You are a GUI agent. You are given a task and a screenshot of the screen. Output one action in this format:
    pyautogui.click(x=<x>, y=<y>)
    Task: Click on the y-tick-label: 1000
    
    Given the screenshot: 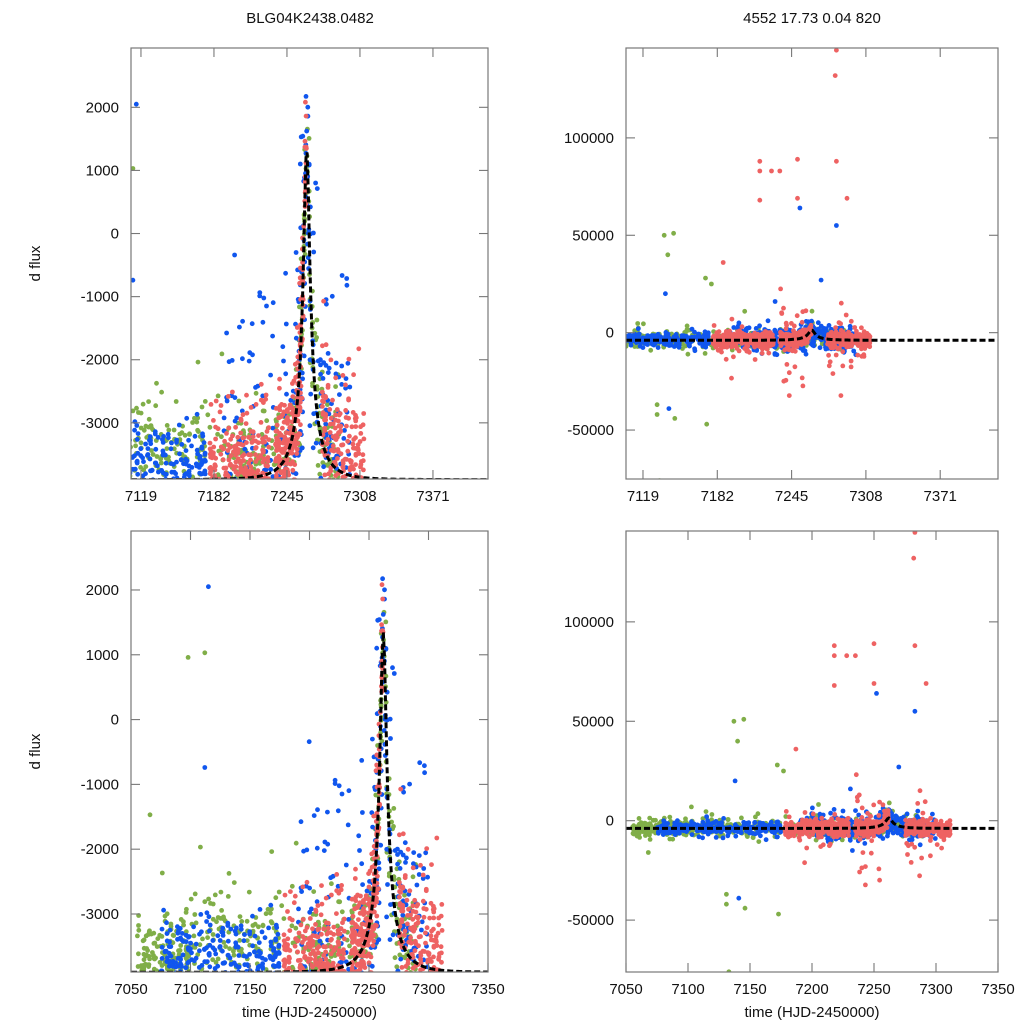 What is the action you would take?
    pyautogui.click(x=102, y=170)
    